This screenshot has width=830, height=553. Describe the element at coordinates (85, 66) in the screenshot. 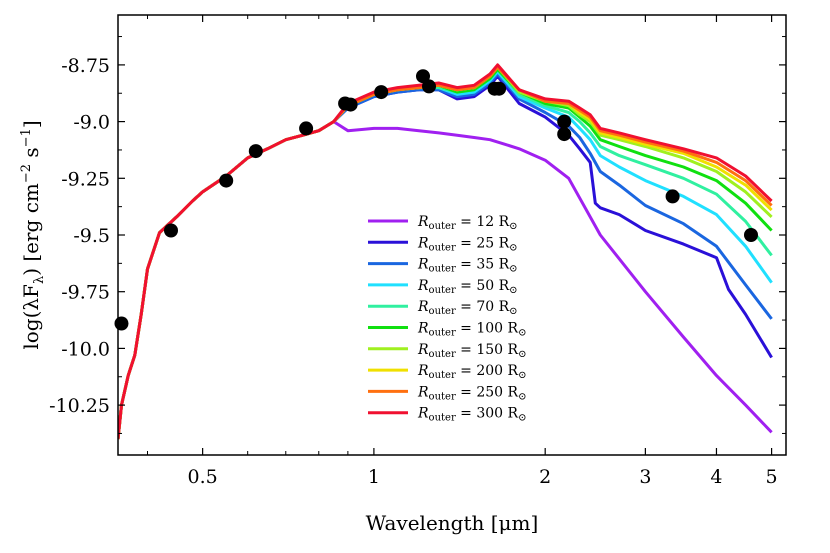

I see `y-tick-label: -8.75` at that location.